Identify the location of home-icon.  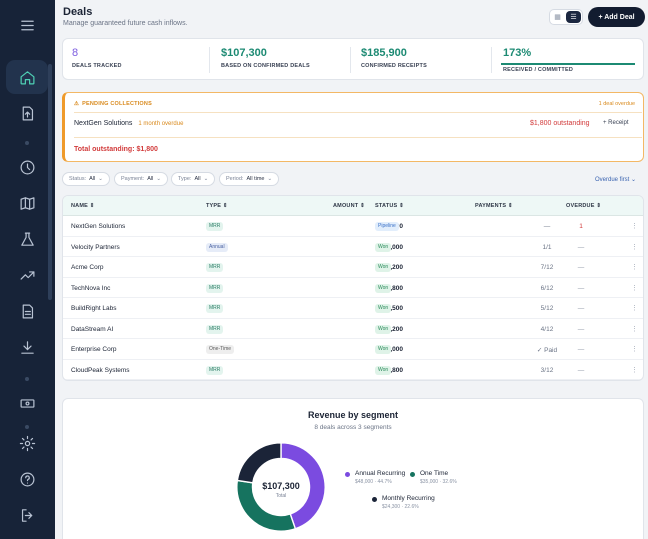
(27, 77).